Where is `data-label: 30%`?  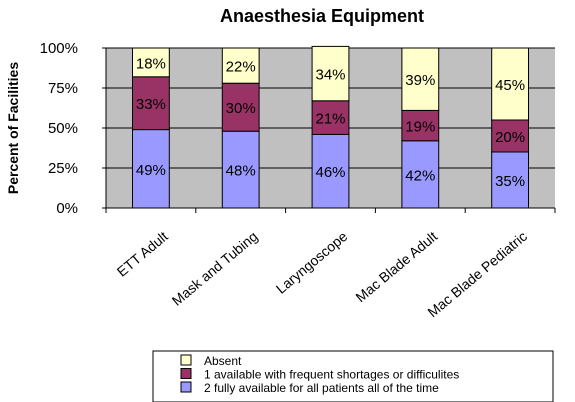
data-label: 30% is located at coordinates (241, 108).